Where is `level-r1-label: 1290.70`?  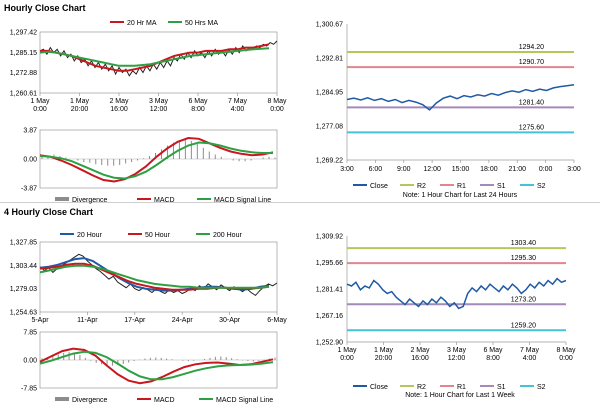
level-r1-label: 1290.70 is located at coordinates (531, 62).